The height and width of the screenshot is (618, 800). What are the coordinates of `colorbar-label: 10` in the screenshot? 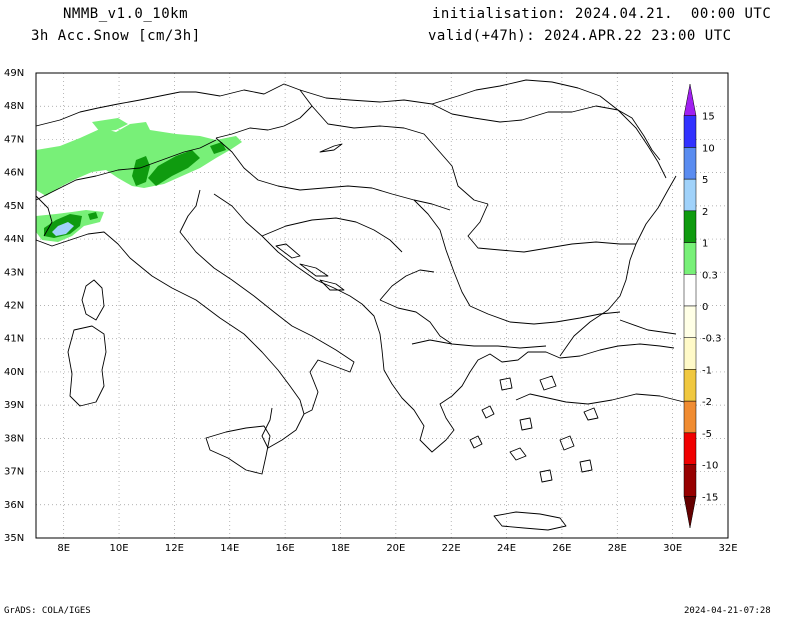 It's located at (708, 148).